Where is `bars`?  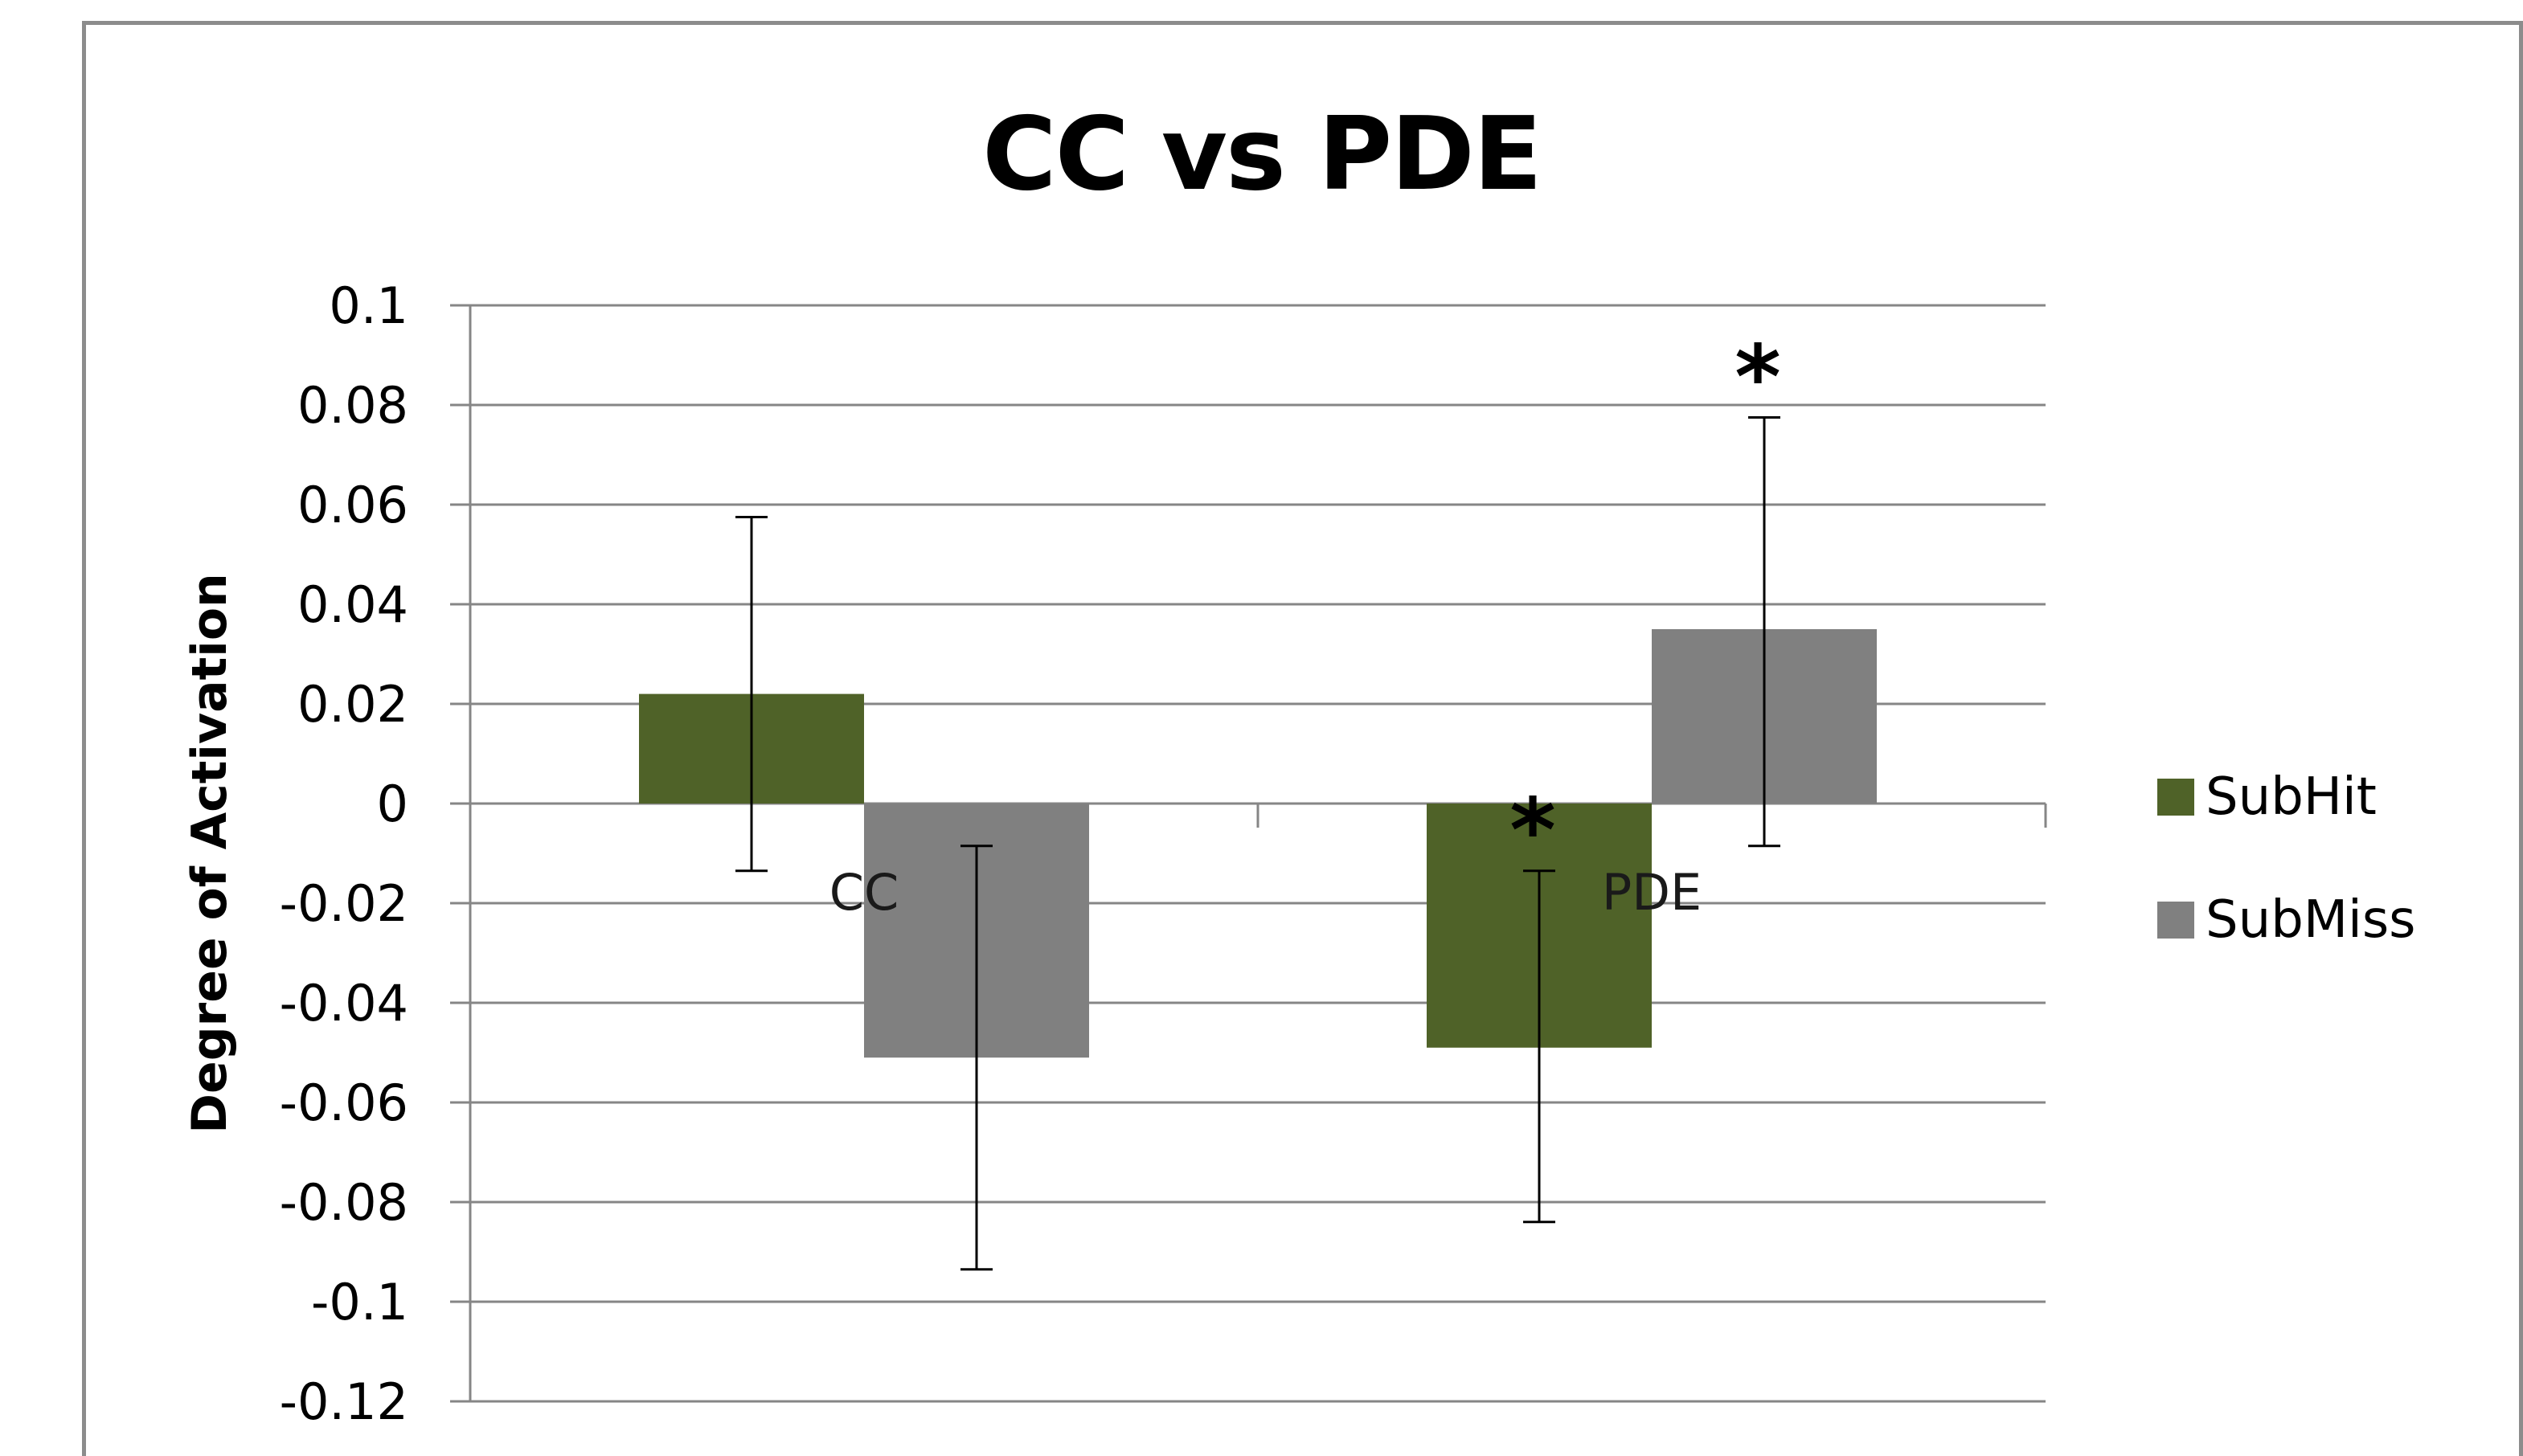
bars is located at coordinates (1258, 843).